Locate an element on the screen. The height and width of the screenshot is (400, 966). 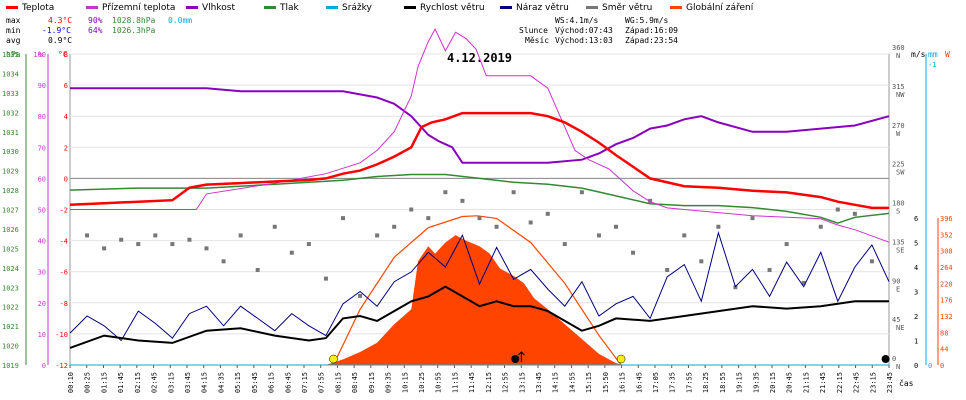
hpa-tick-label: 1024 is located at coordinates (10, 269).